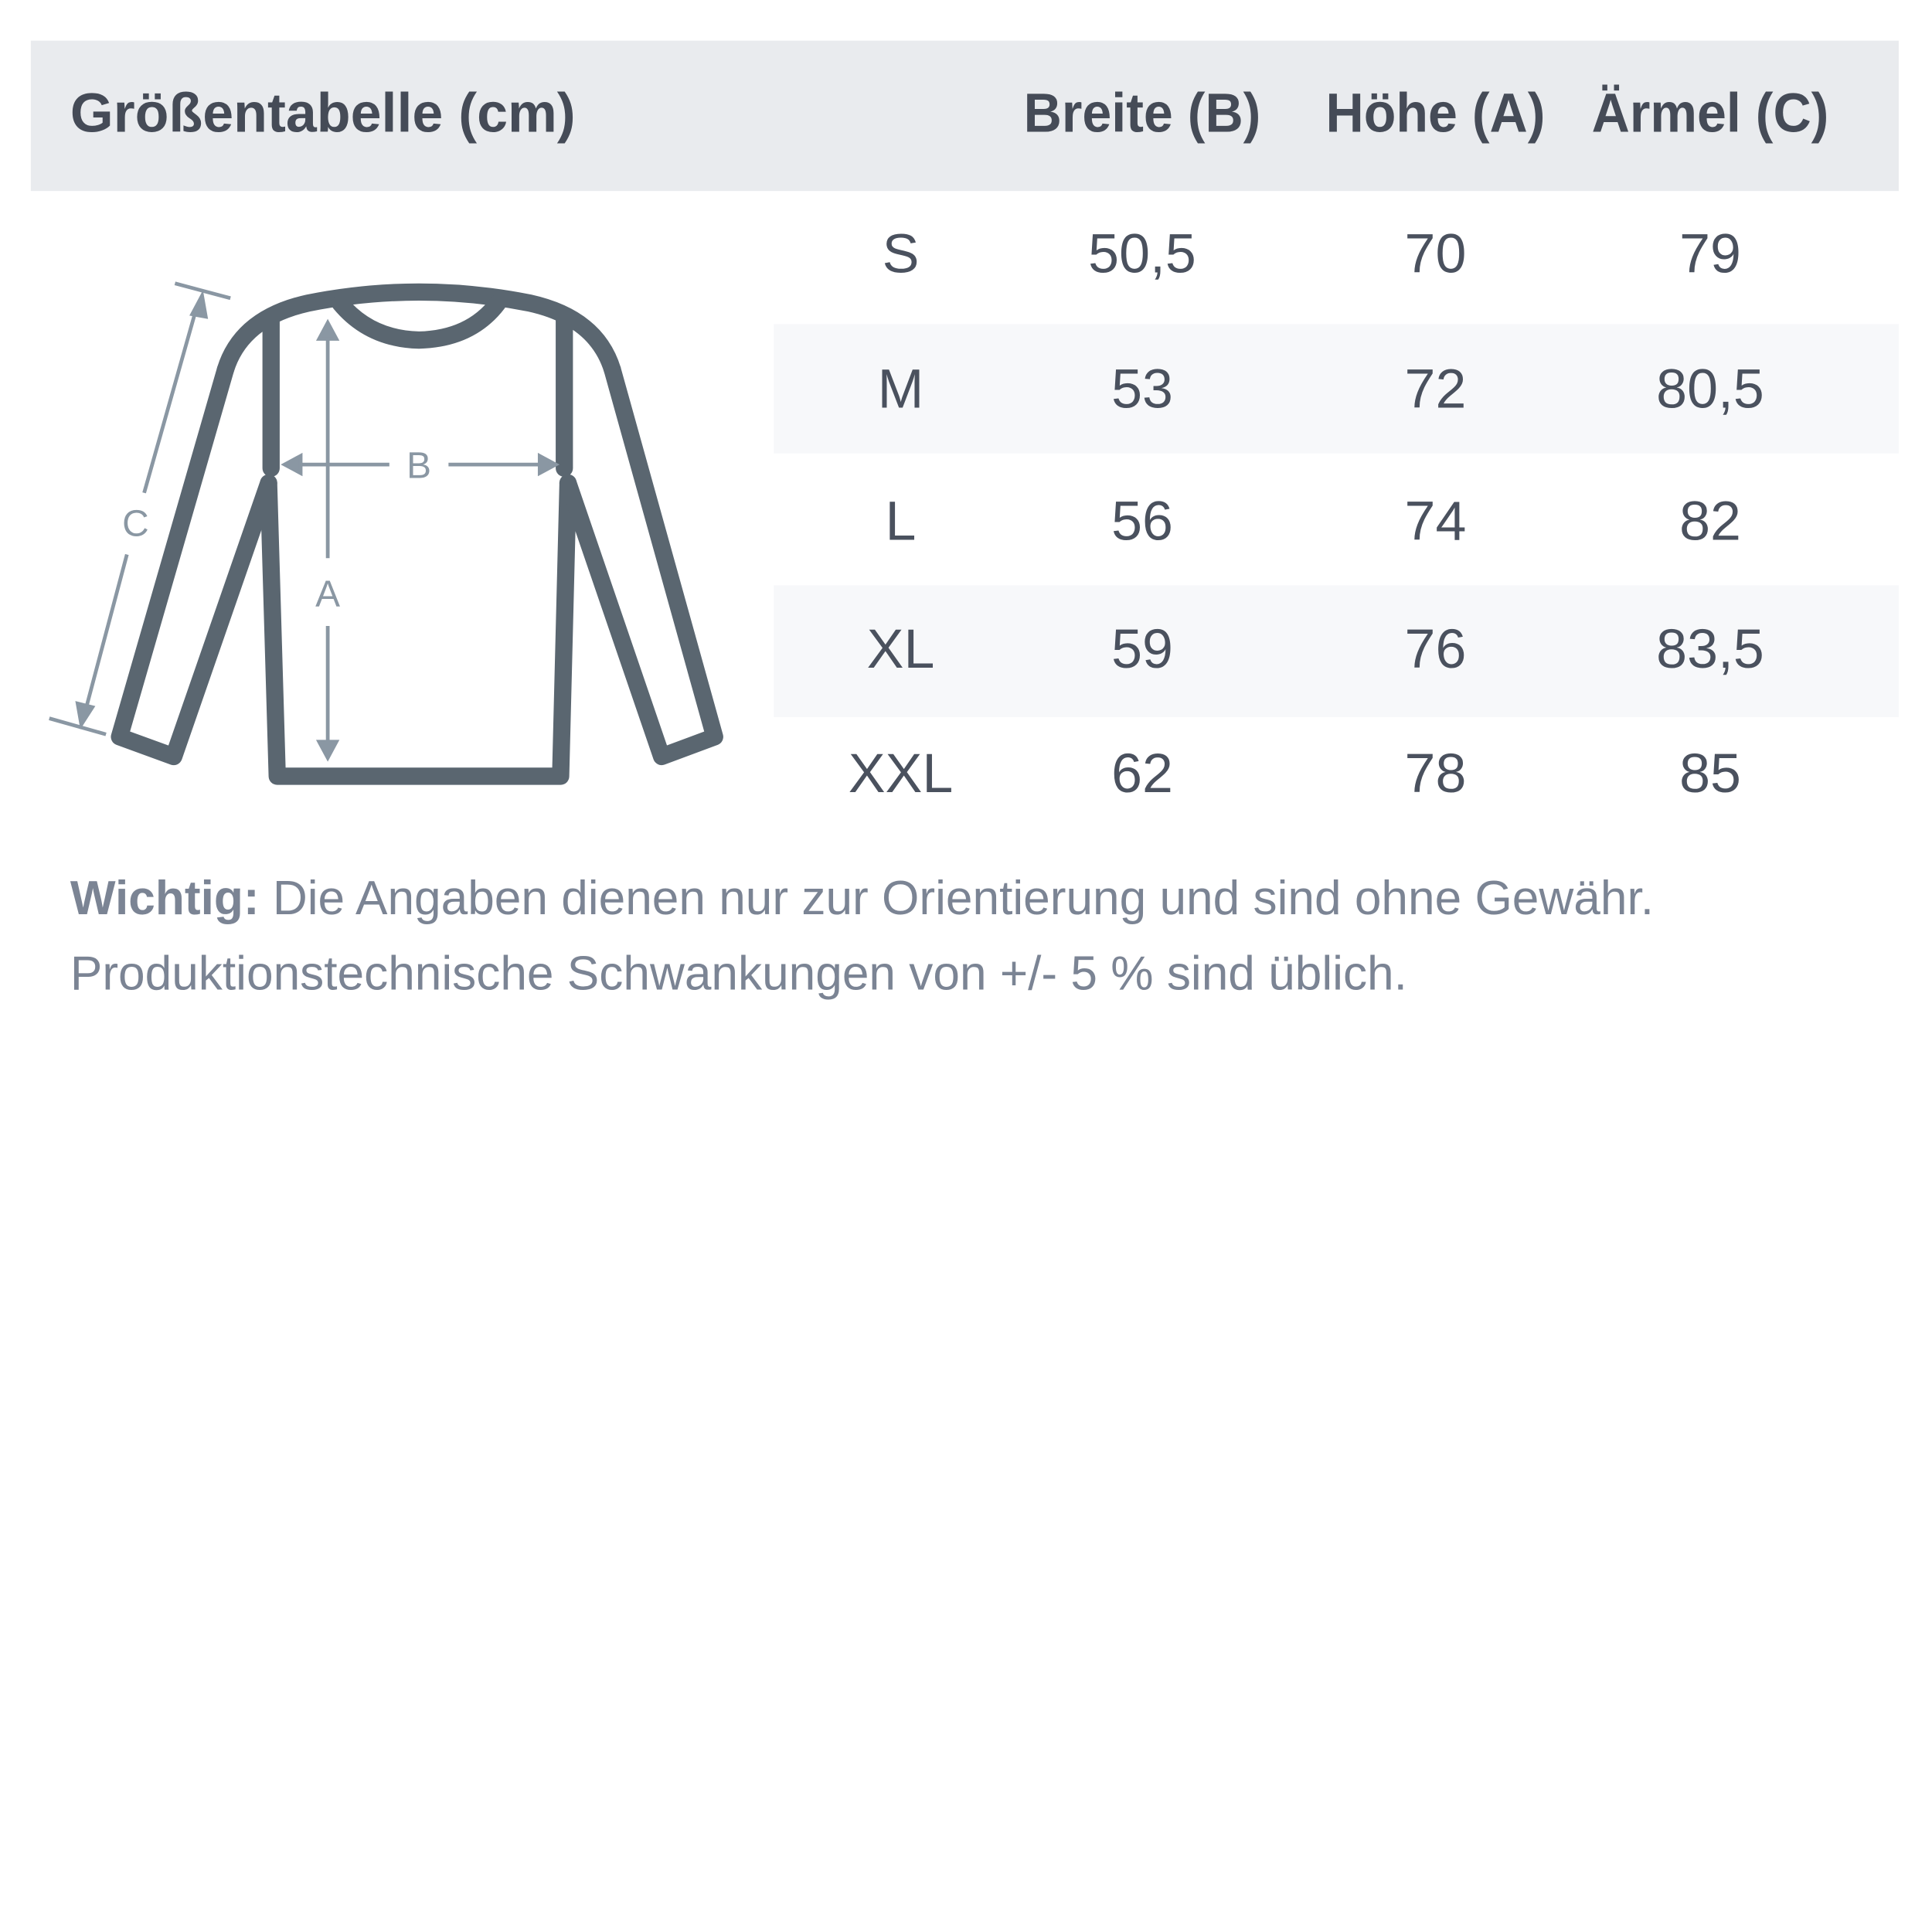 Image resolution: width=1932 pixels, height=1932 pixels. I want to click on value-cell: 56, so click(1142, 521).